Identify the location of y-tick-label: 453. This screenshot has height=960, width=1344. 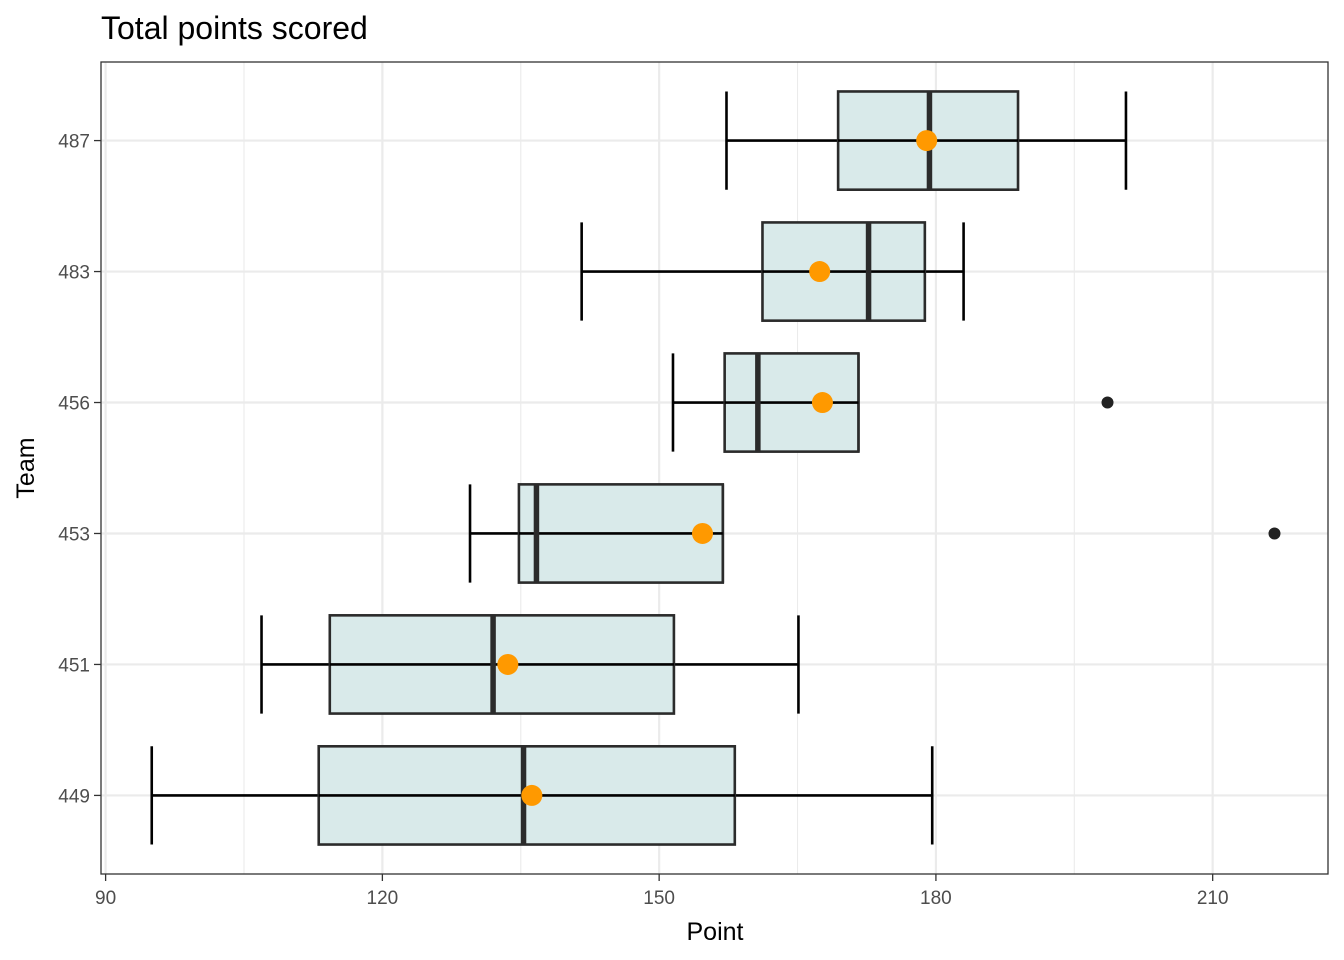
(74, 534).